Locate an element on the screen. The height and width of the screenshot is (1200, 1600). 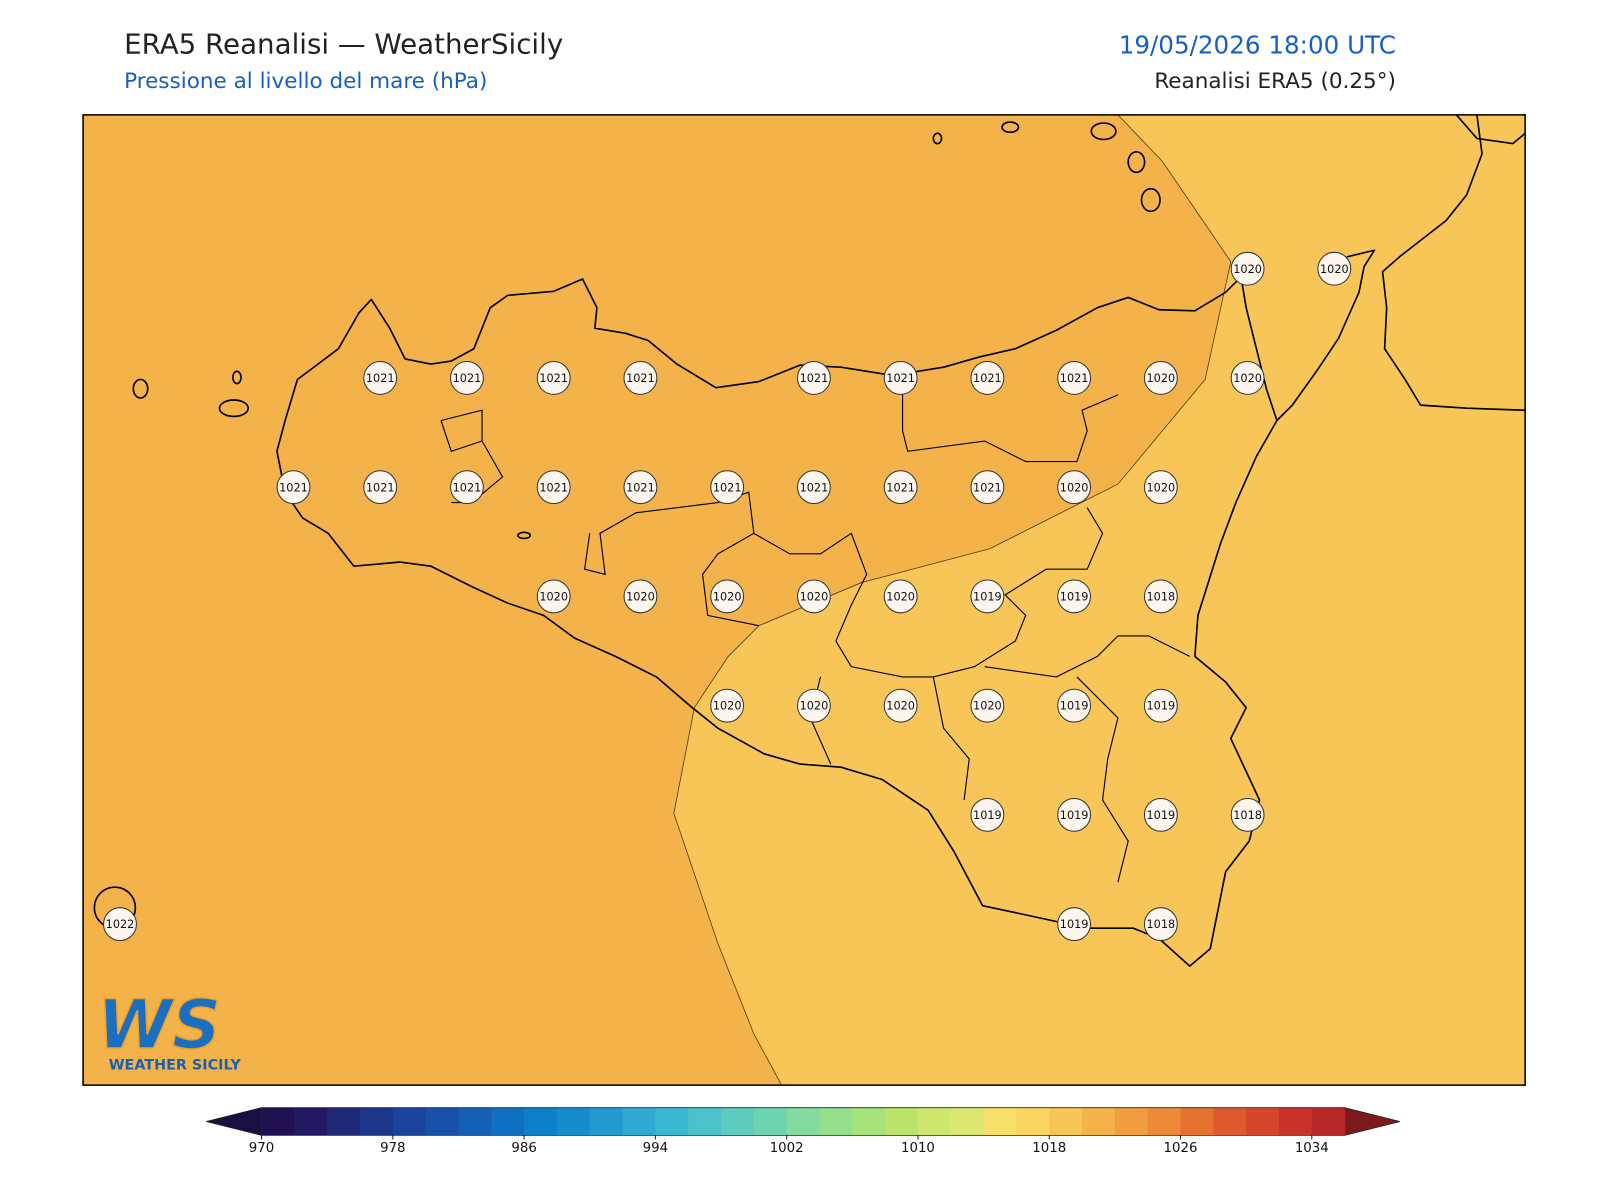
colorbar-extend-high is located at coordinates (1372, 1121).